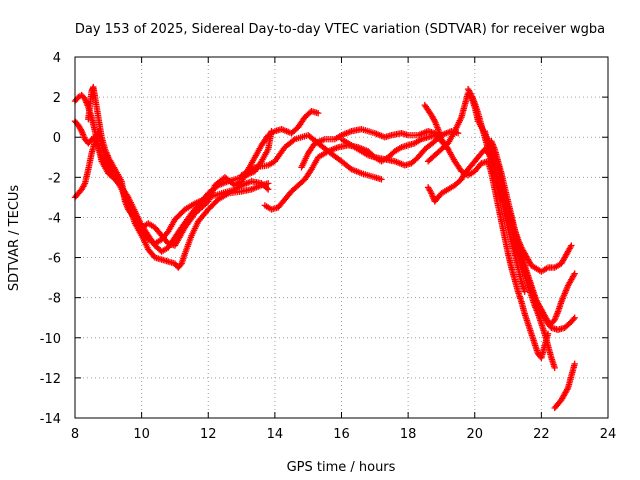 The image size is (640, 480). Describe the element at coordinates (50, 419) in the screenshot. I see `y-tick-label: -14` at that location.